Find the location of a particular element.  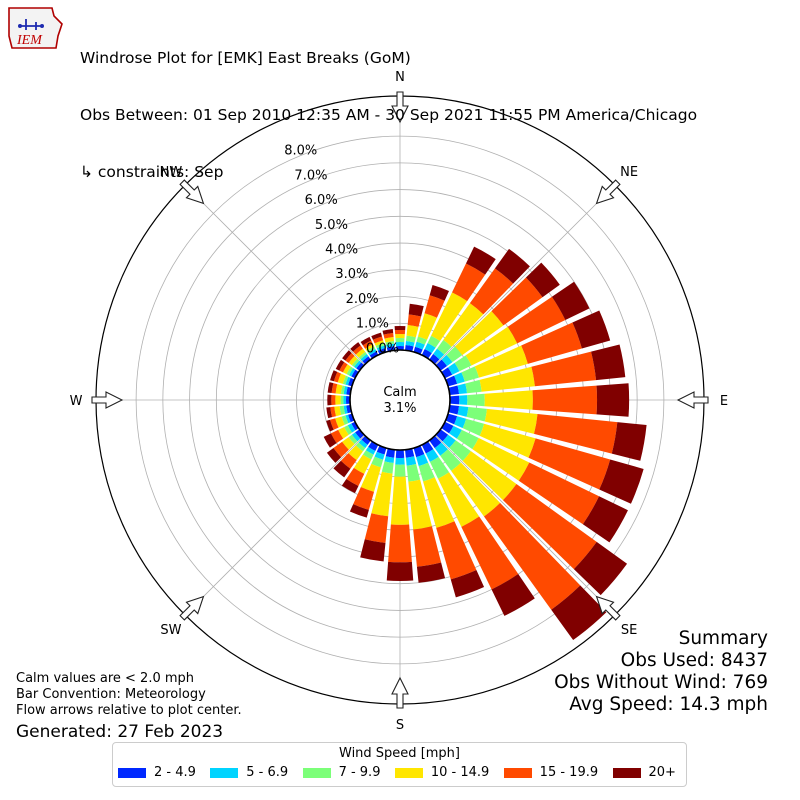

direction-label: E is located at coordinates (724, 401).